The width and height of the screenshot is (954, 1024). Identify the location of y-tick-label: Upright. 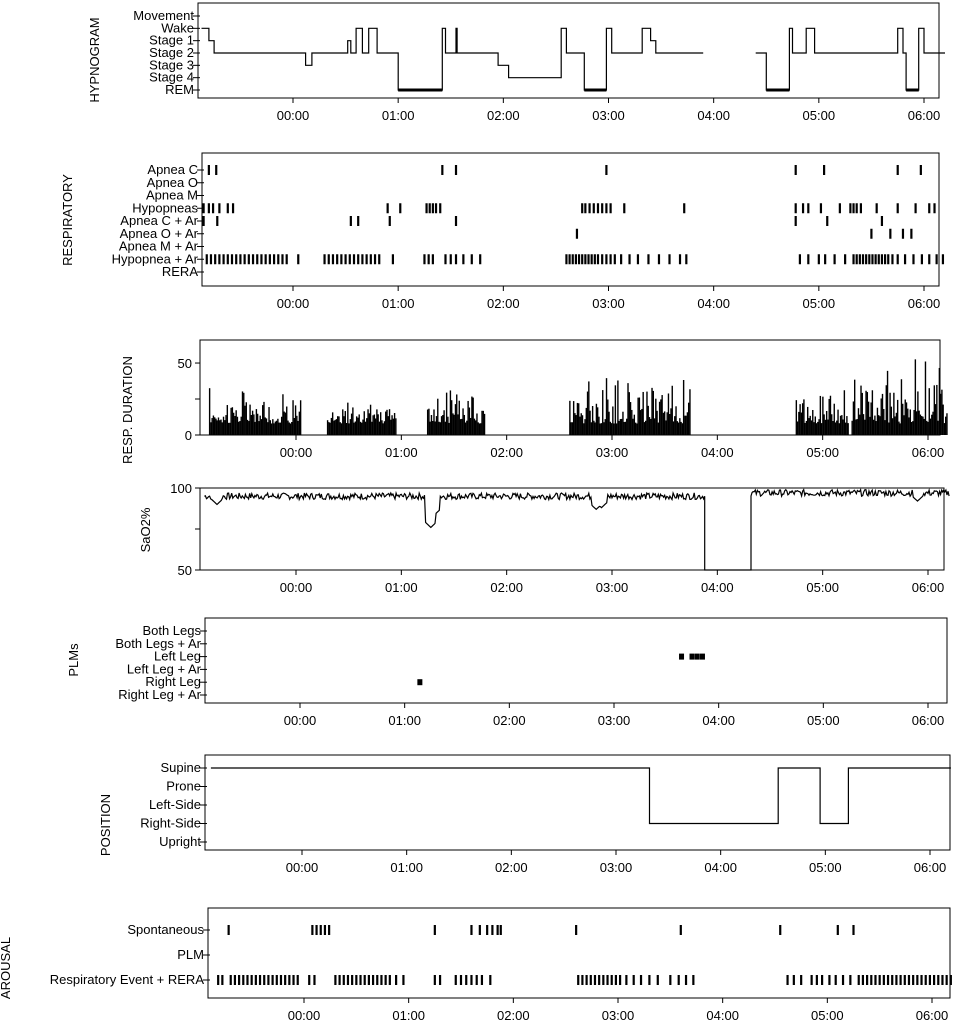
(180, 841).